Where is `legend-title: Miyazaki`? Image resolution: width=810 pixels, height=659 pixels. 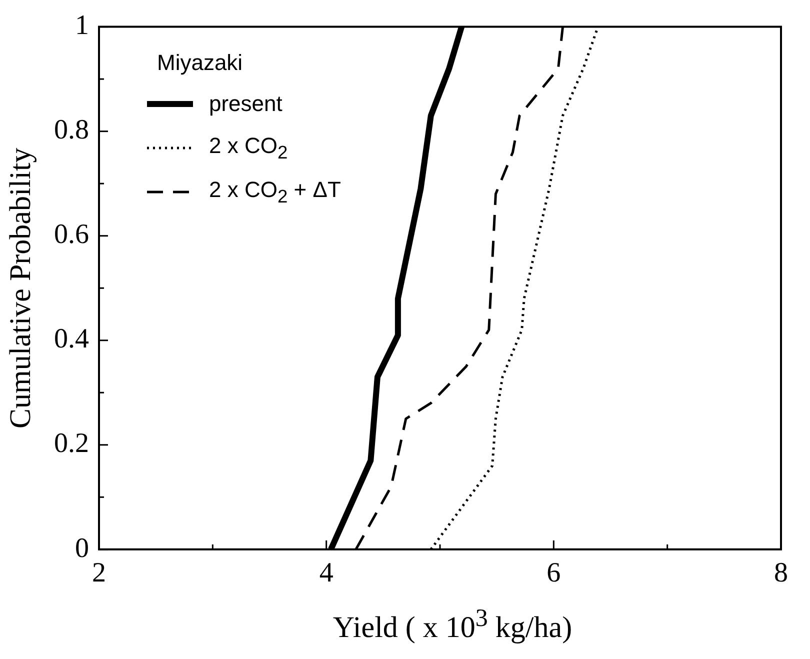 legend-title: Miyazaki is located at coordinates (200, 63).